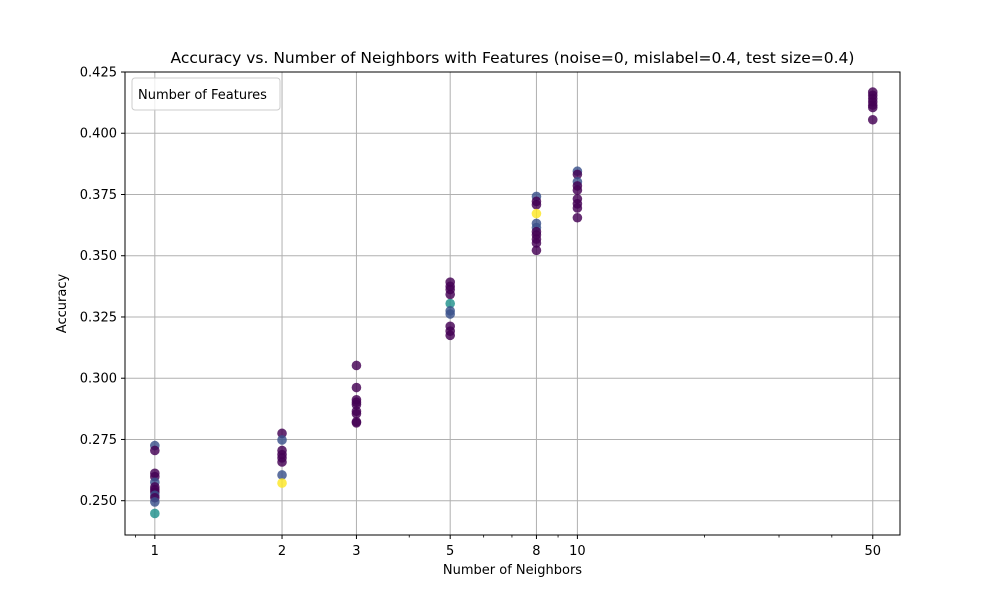 This screenshot has height=600, width=1000. Describe the element at coordinates (98, 134) in the screenshot. I see `y-tick-label: 0.400` at that location.